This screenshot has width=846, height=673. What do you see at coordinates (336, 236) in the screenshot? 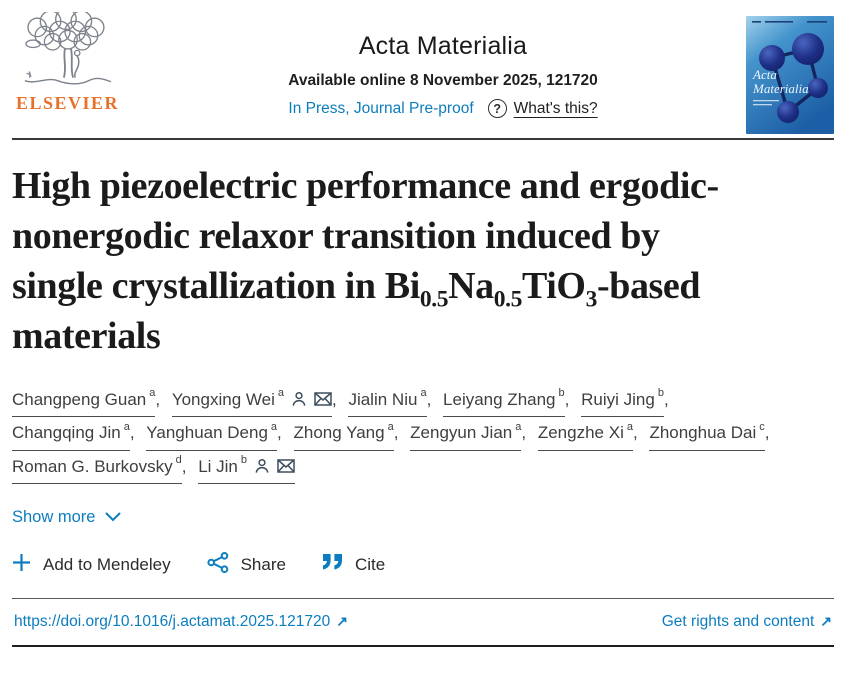
I see `title-line-2: nonergodic relaxor transition induced by` at bounding box center [336, 236].